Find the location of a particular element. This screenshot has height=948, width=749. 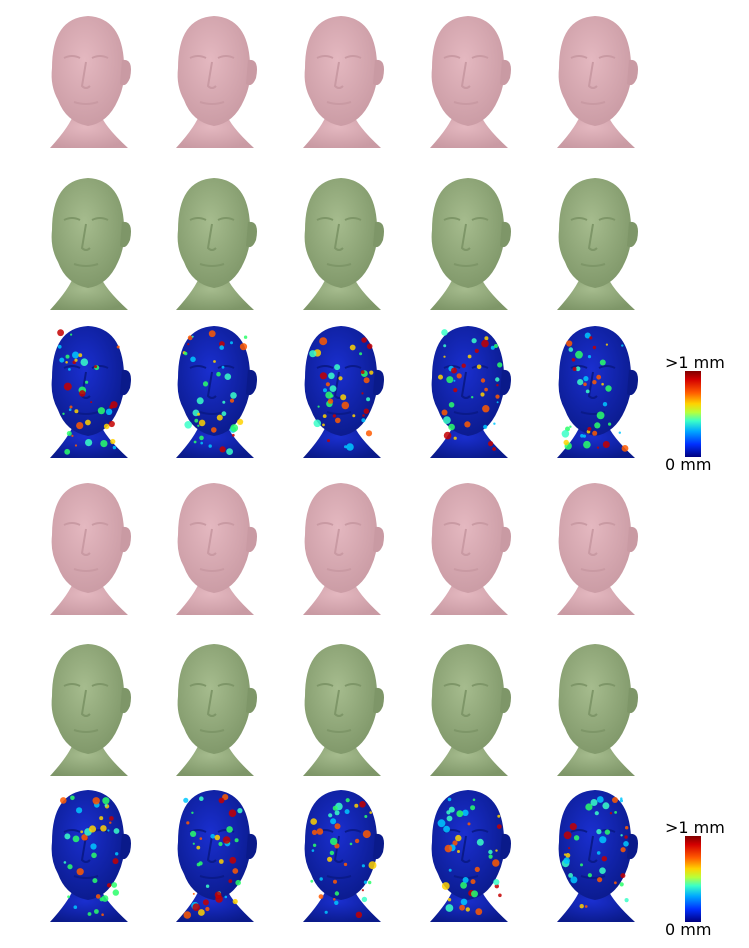

colorbar-bottom: >1 mm 0 mm is located at coordinates (700, 875).